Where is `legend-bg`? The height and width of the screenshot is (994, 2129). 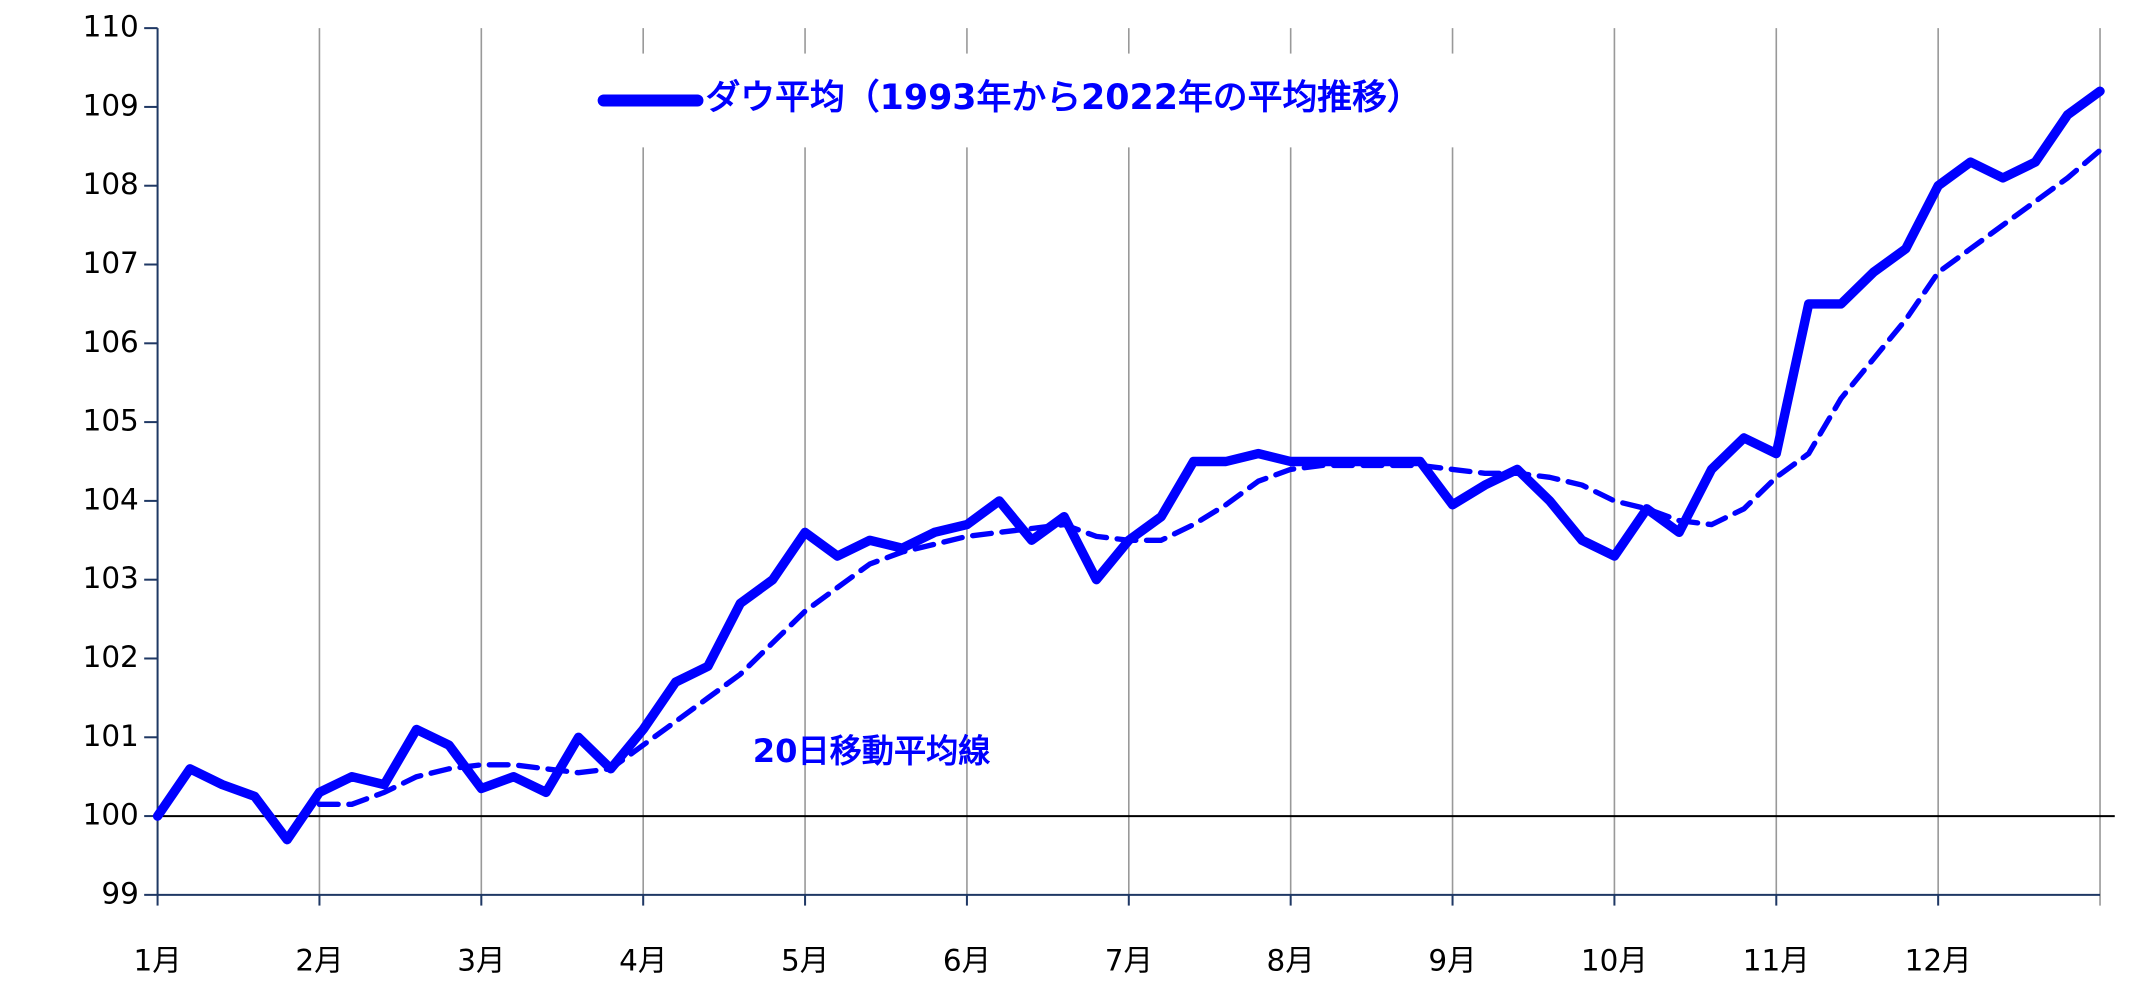 legend-bg is located at coordinates (1079, 100).